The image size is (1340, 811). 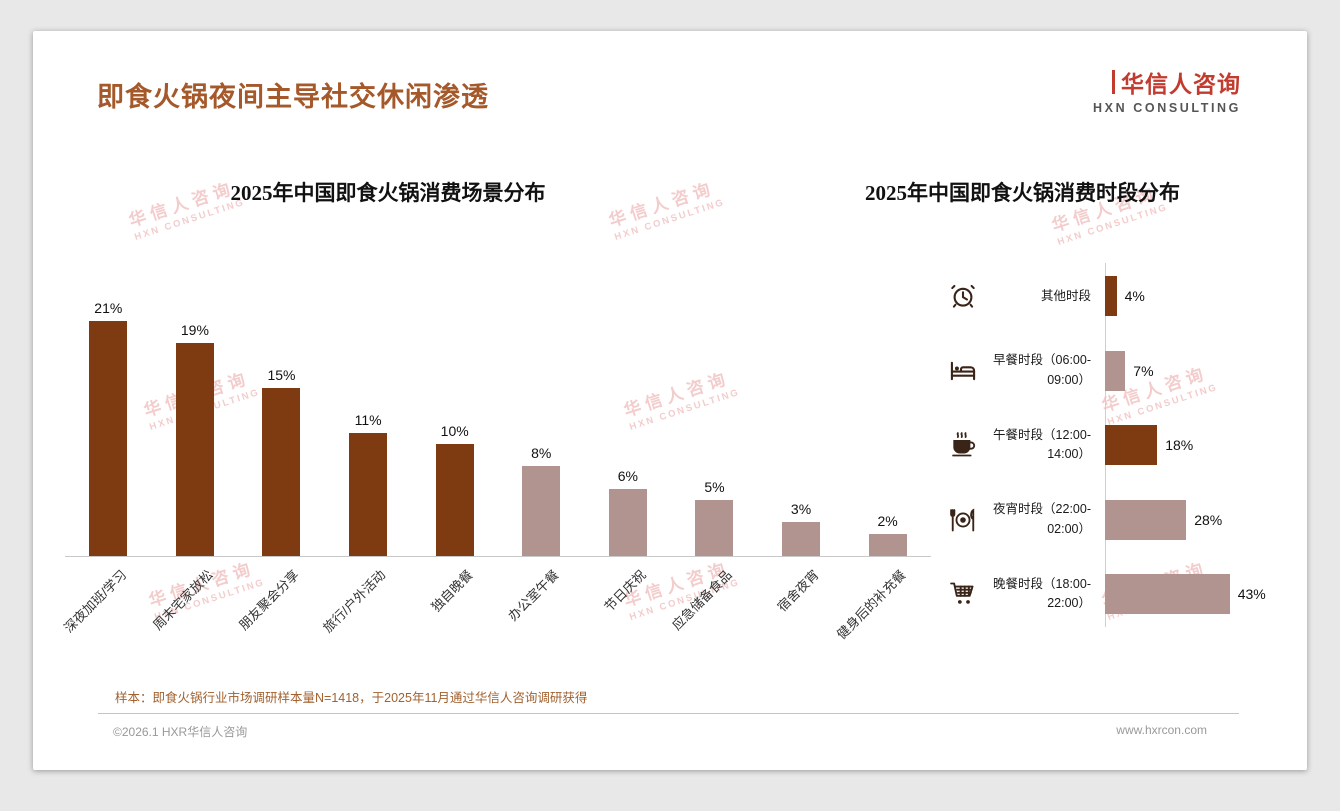 What do you see at coordinates (533, 595) in the screenshot?
I see `category-label: 办公室午餐` at bounding box center [533, 595].